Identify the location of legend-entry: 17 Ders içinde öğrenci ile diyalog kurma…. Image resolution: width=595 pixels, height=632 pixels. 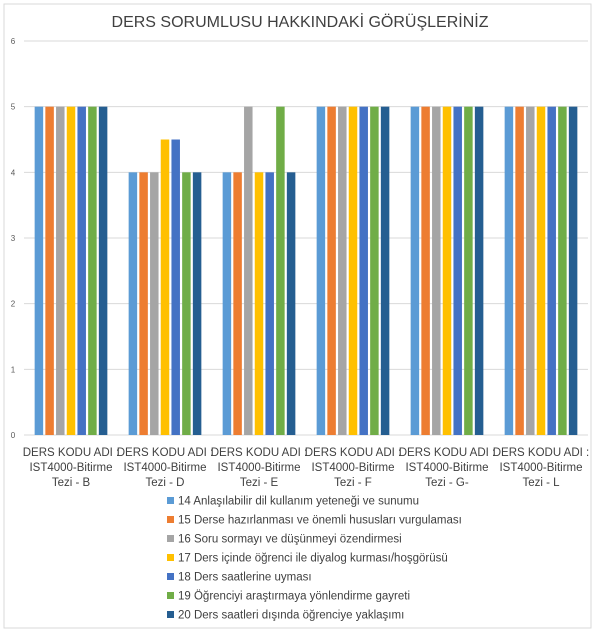
(313, 559).